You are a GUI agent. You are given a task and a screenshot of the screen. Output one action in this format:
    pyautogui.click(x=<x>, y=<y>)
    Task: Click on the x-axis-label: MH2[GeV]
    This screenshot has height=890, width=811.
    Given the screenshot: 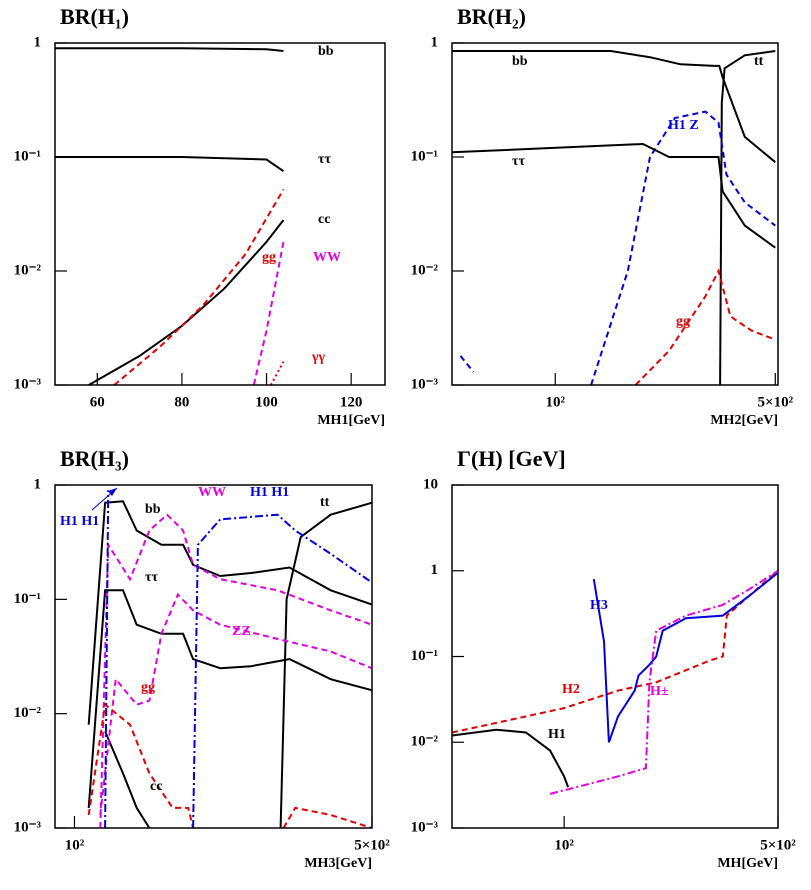 What is the action you would take?
    pyautogui.click(x=744, y=420)
    